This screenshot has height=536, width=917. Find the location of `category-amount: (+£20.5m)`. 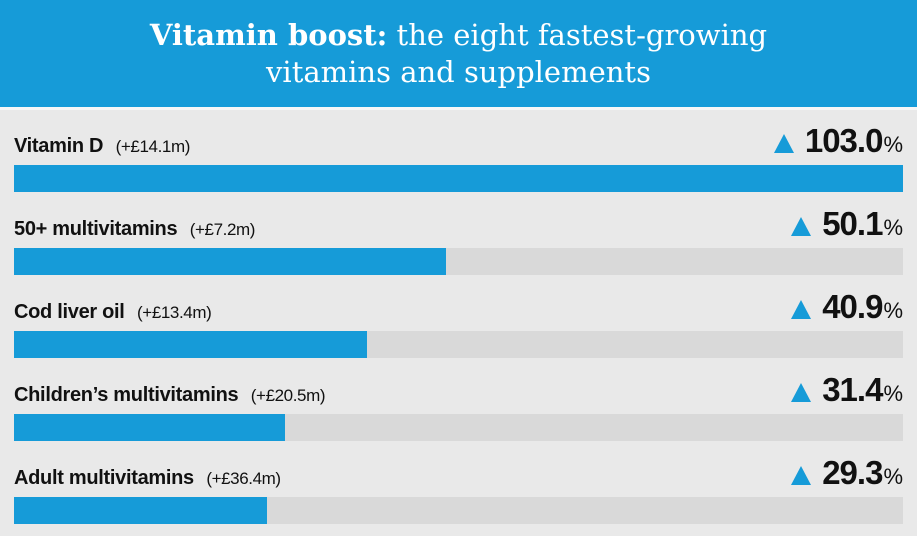

category-amount: (+£20.5m) is located at coordinates (288, 395).